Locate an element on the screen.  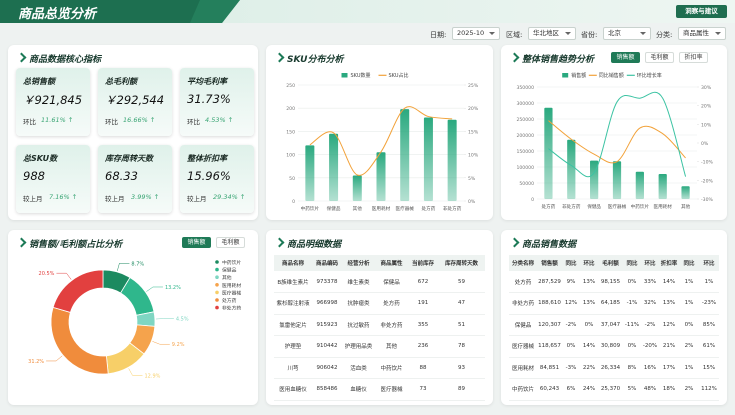
tab: 折扣率 is located at coordinates (693, 57).